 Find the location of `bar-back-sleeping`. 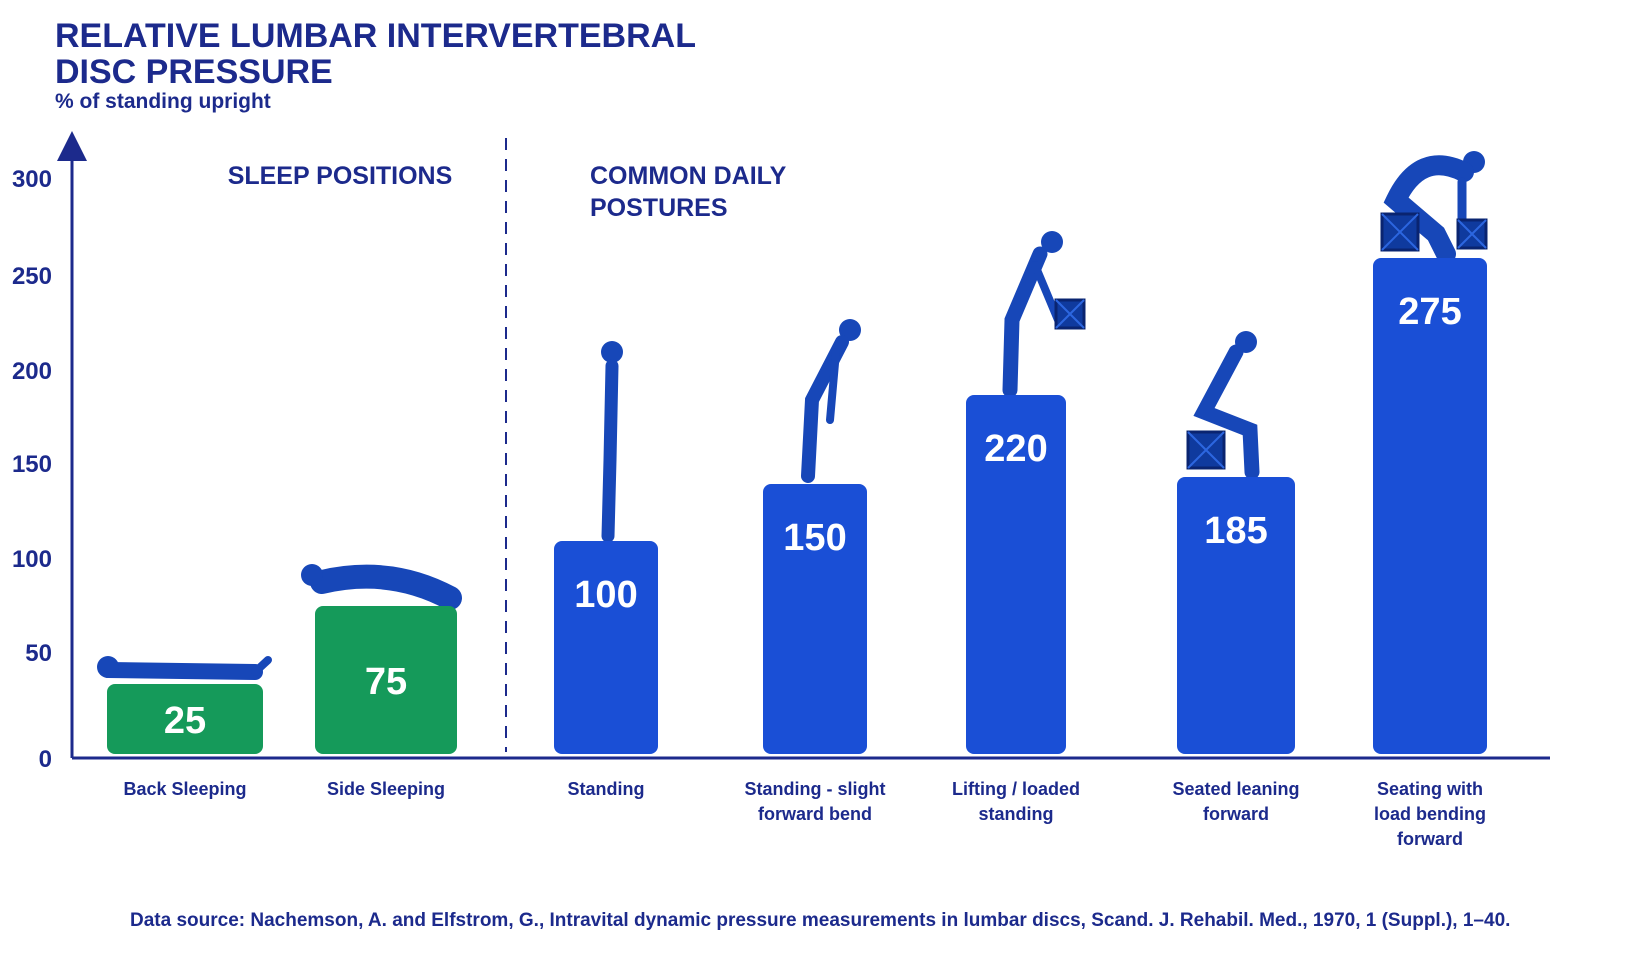

bar-back-sleeping is located at coordinates (185, 719).